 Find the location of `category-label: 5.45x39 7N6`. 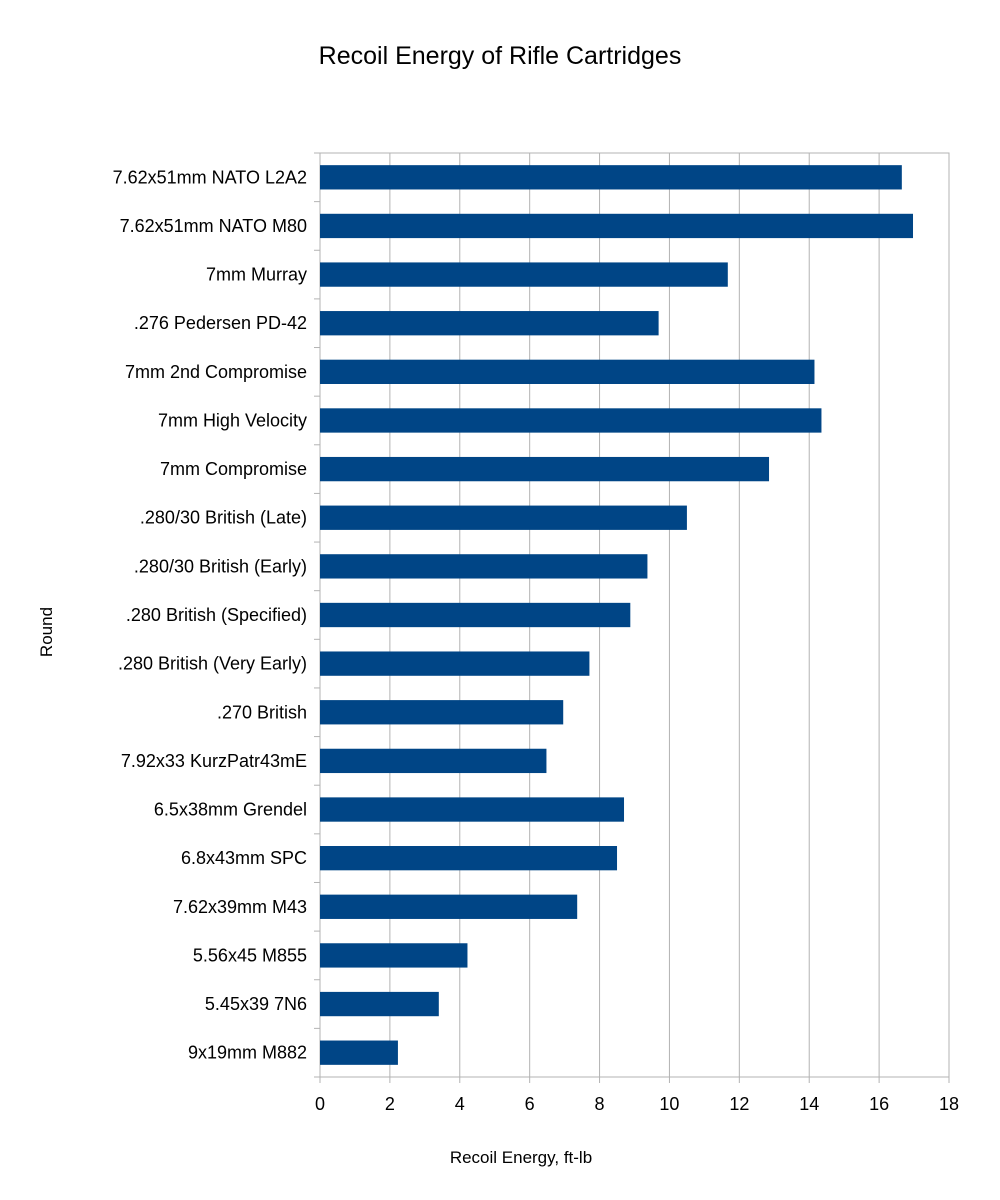

category-label: 5.45x39 7N6 is located at coordinates (256, 1004).